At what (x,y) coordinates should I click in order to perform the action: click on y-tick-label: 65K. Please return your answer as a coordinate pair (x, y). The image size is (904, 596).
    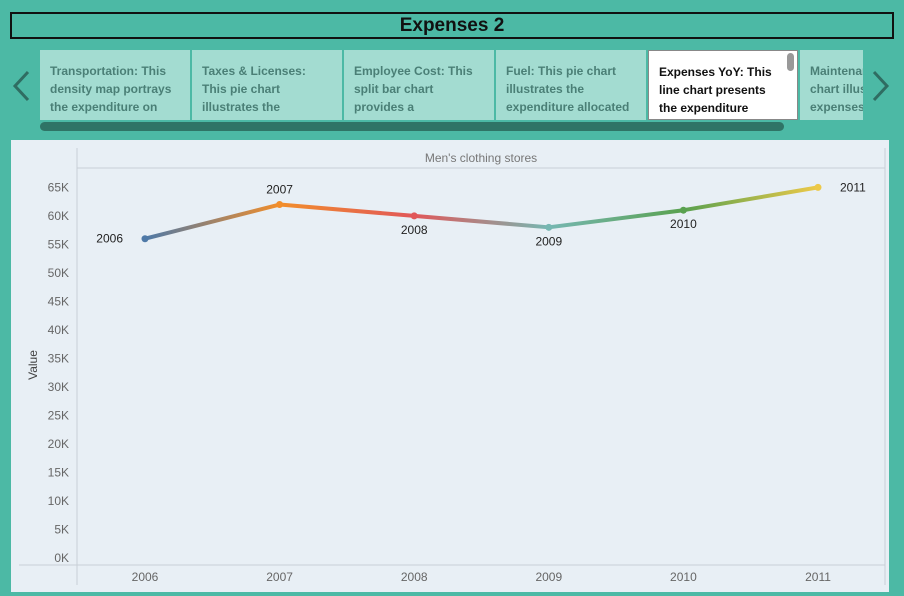
    Looking at the image, I should click on (58, 187).